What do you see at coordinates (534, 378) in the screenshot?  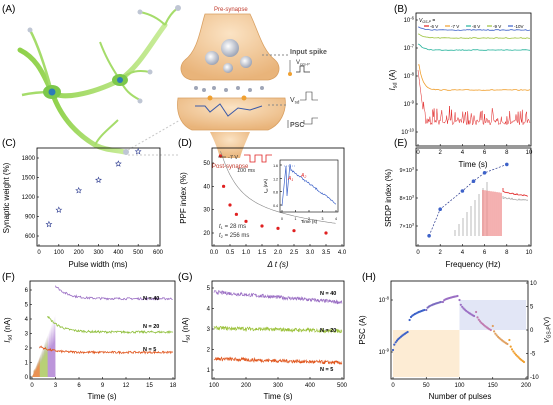 I see `tick-label: -10` at bounding box center [534, 378].